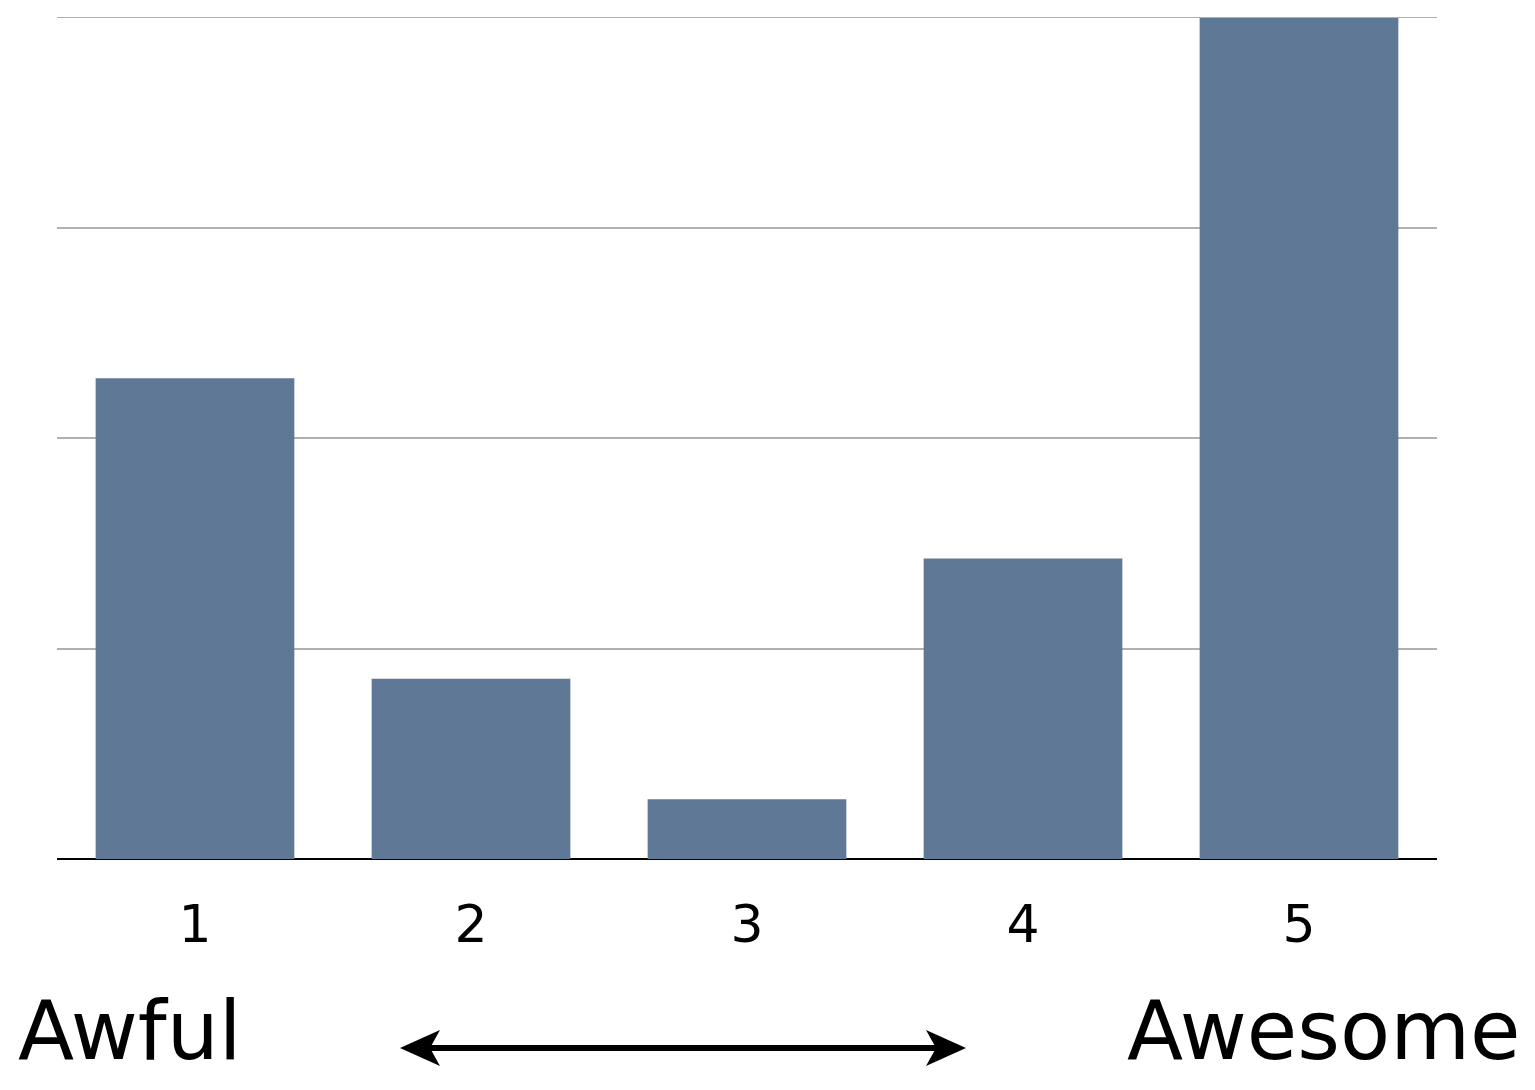  I want to click on x-tick-label: 1, so click(195, 924).